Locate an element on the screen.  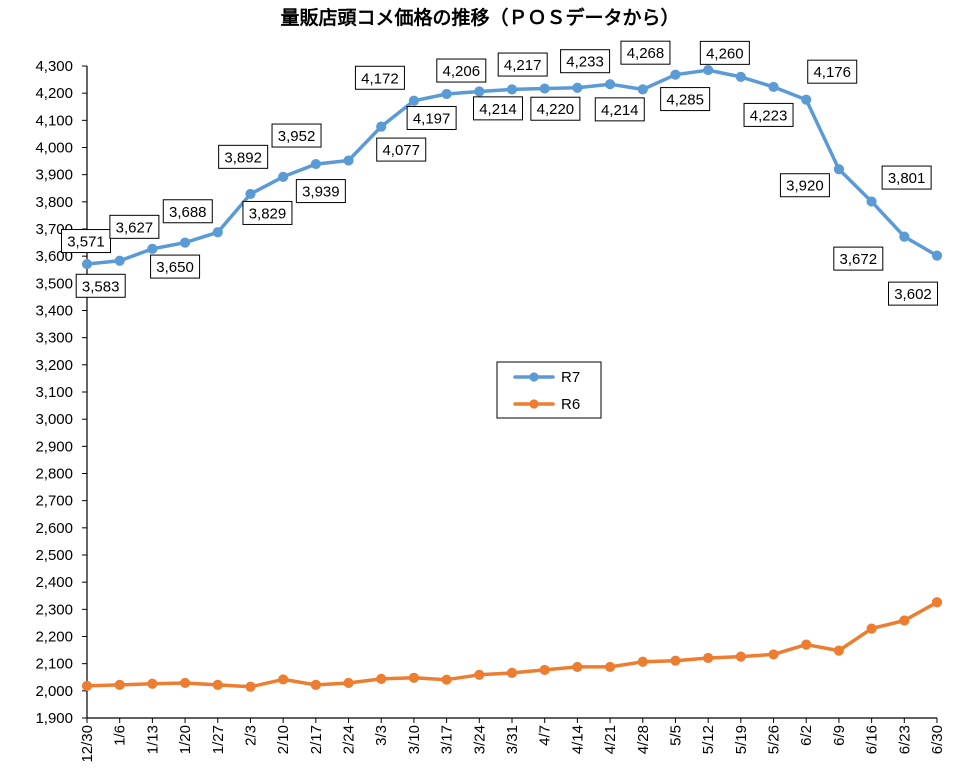
y-tick-label: 2,600 is located at coordinates (54, 528).